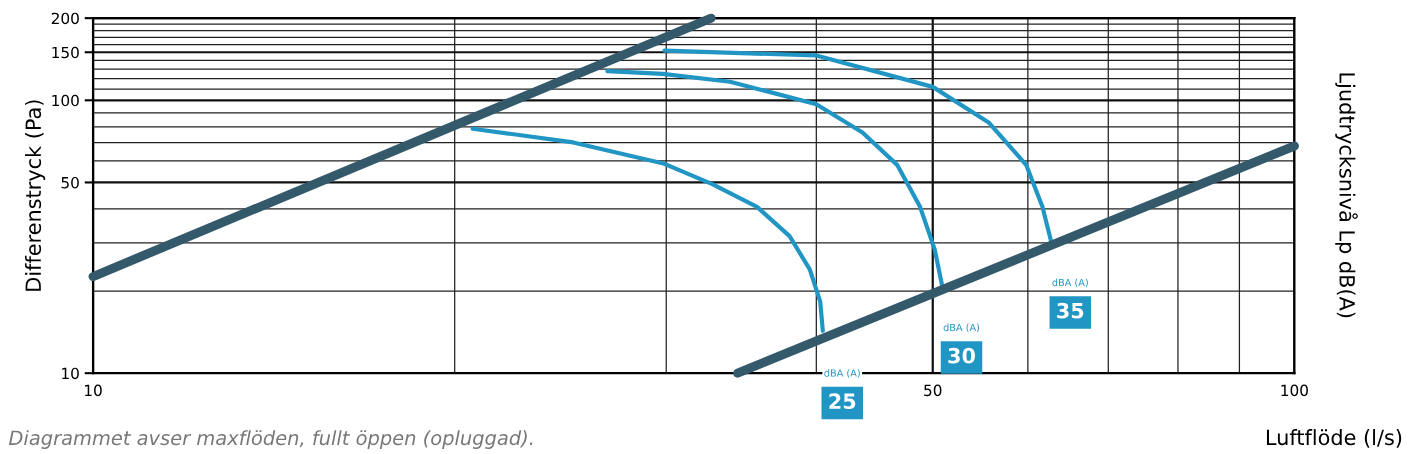 Image resolution: width=1410 pixels, height=454 pixels. Describe the element at coordinates (1294, 390) in the screenshot. I see `x-tick-label: 100` at that location.